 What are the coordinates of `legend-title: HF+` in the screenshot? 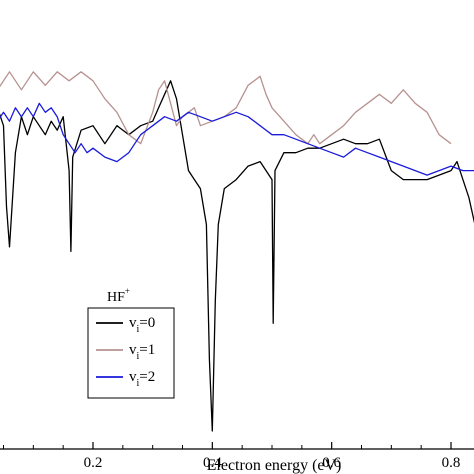 It's located at (118, 295).